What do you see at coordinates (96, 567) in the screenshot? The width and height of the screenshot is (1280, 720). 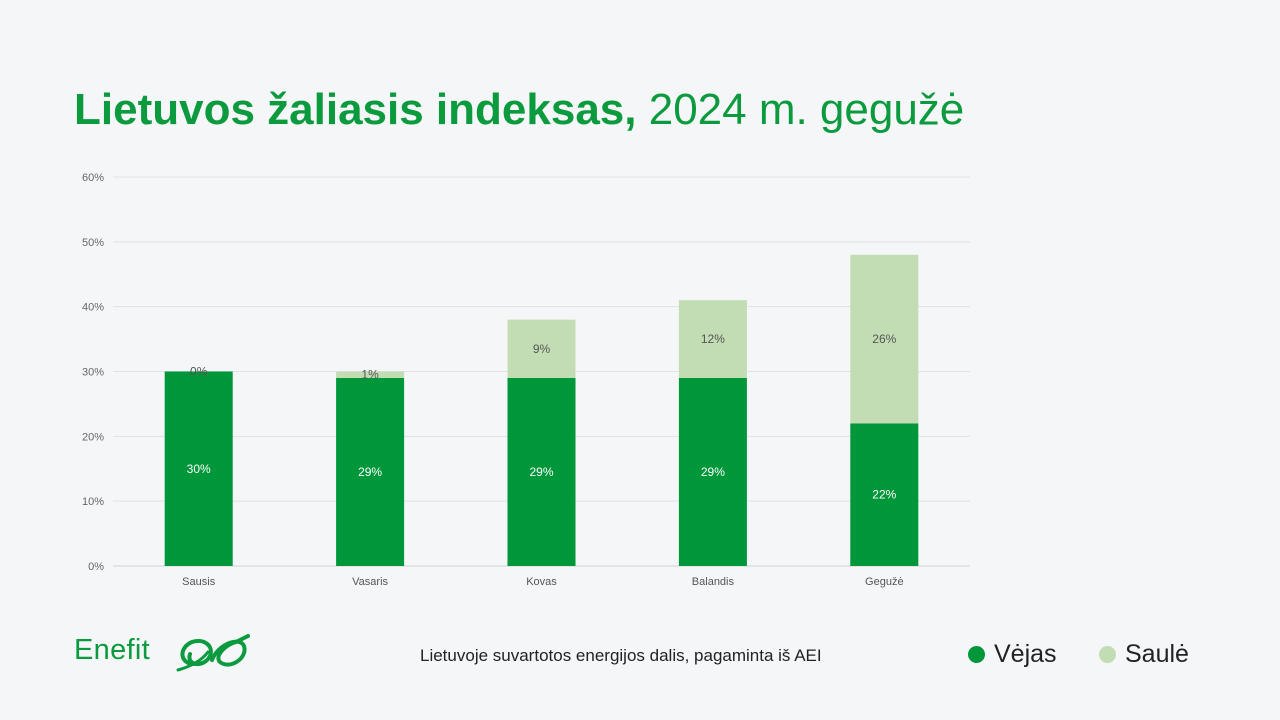 I see `y-tick-label: 0%` at bounding box center [96, 567].